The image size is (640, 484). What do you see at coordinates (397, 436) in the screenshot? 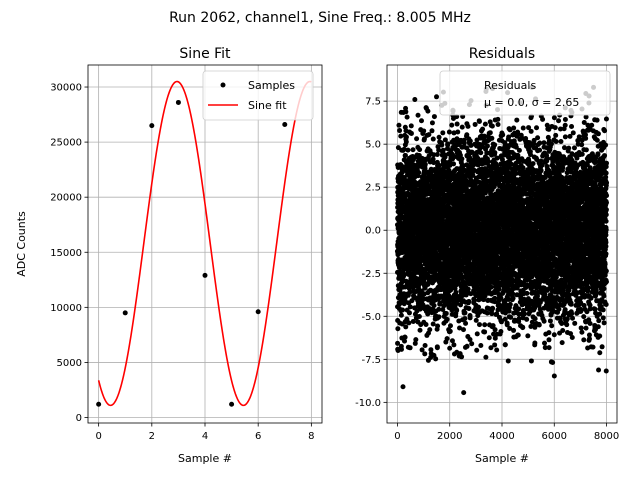
I see `x-tick-label: 0` at bounding box center [397, 436].